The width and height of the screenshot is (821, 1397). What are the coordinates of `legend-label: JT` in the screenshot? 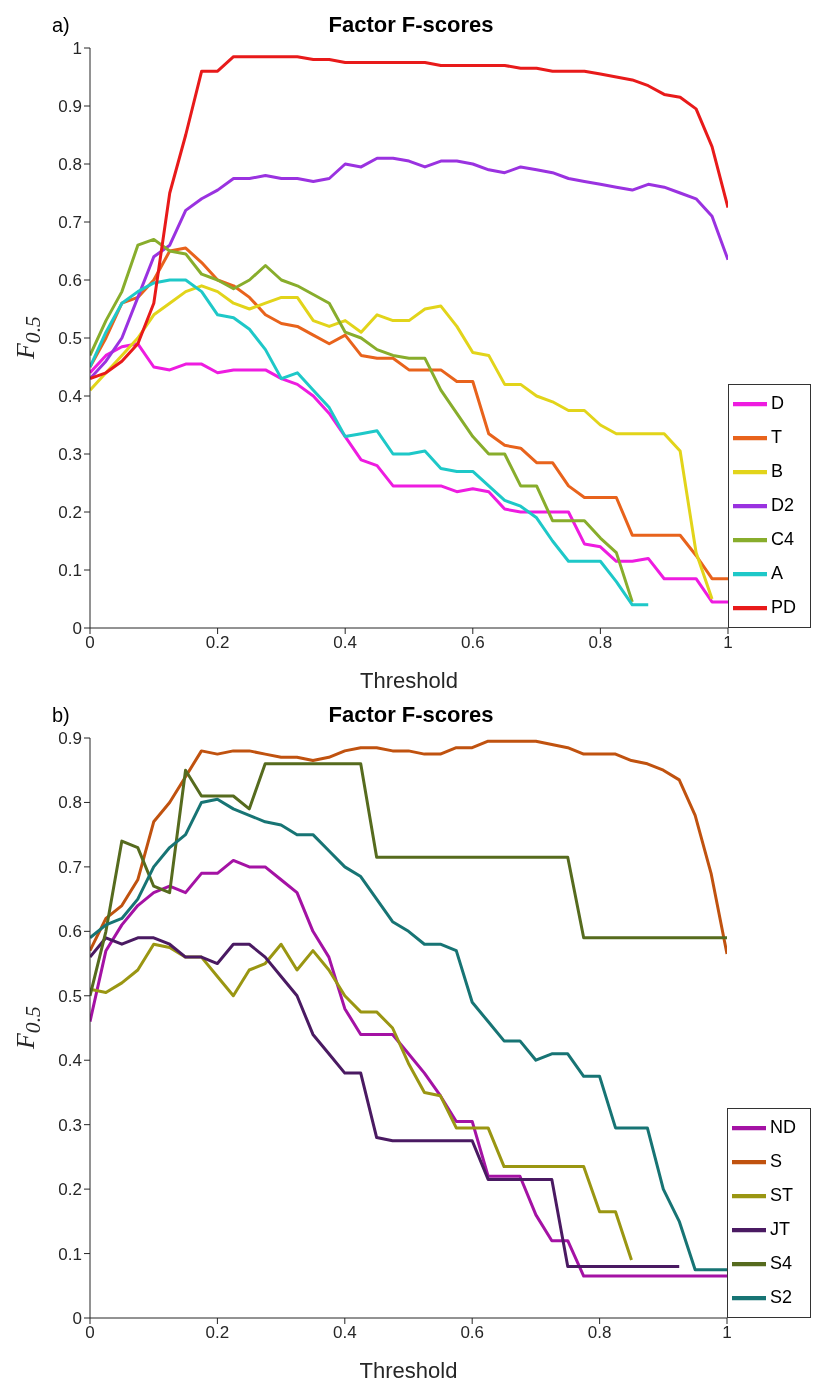 It's located at (780, 1228).